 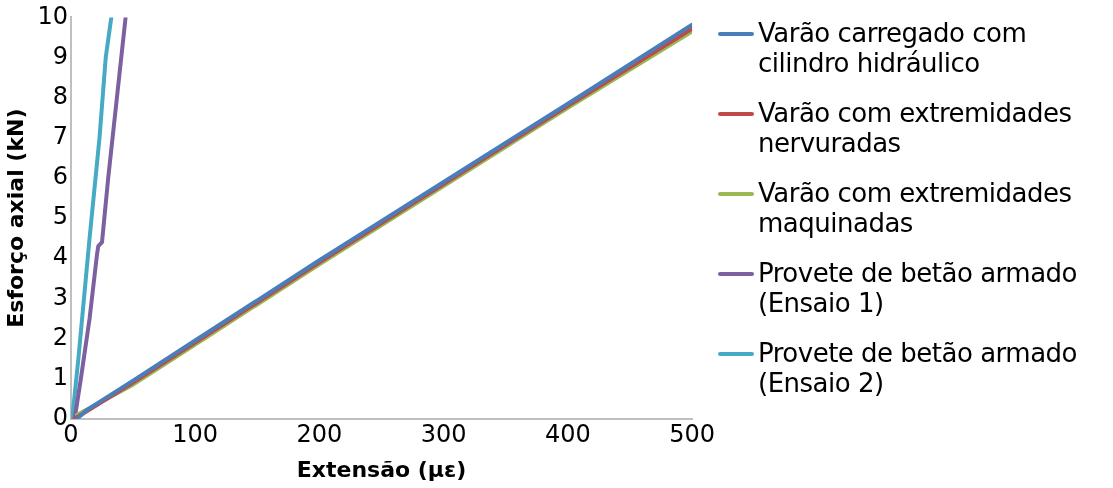 What do you see at coordinates (443, 434) in the screenshot?
I see `x-tick-label: 300` at bounding box center [443, 434].